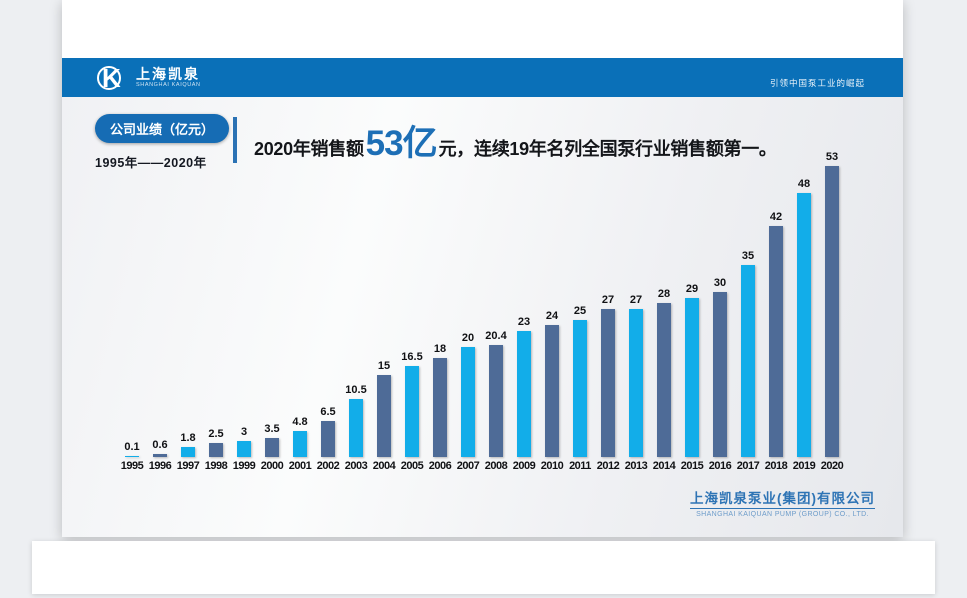 Image resolution: width=967 pixels, height=598 pixels. What do you see at coordinates (216, 434) in the screenshot?
I see `bar-value-label: 2.5` at bounding box center [216, 434].